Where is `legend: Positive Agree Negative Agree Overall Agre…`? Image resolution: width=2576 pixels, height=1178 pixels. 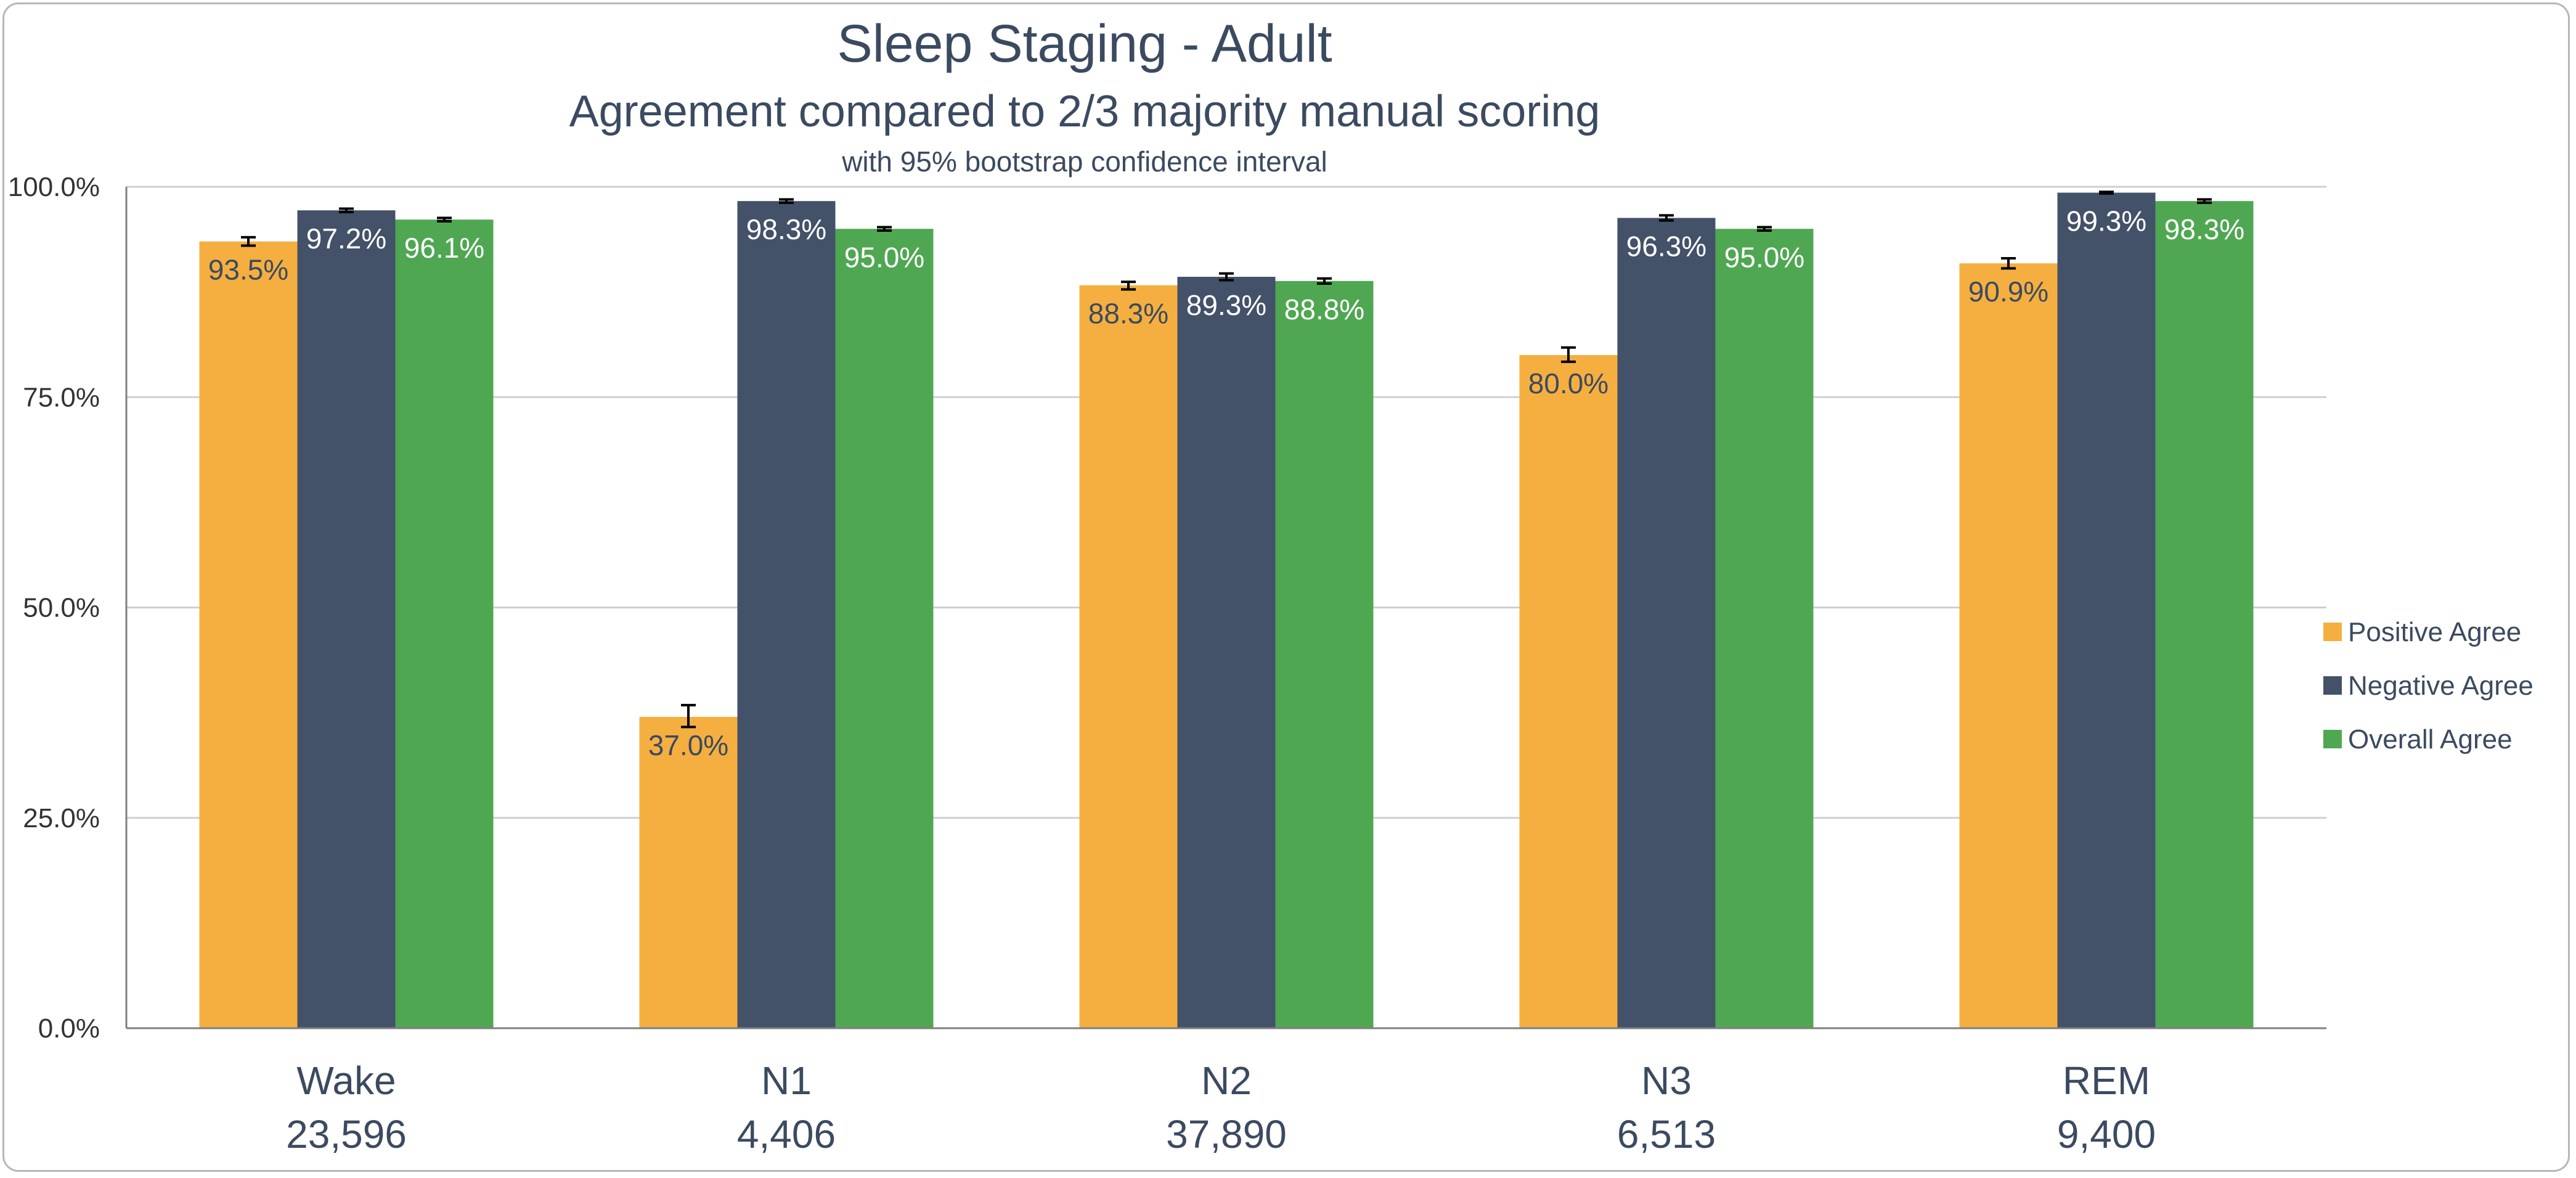
legend: Positive Agree Negative Agree Overall Agre… is located at coordinates (2428, 686).